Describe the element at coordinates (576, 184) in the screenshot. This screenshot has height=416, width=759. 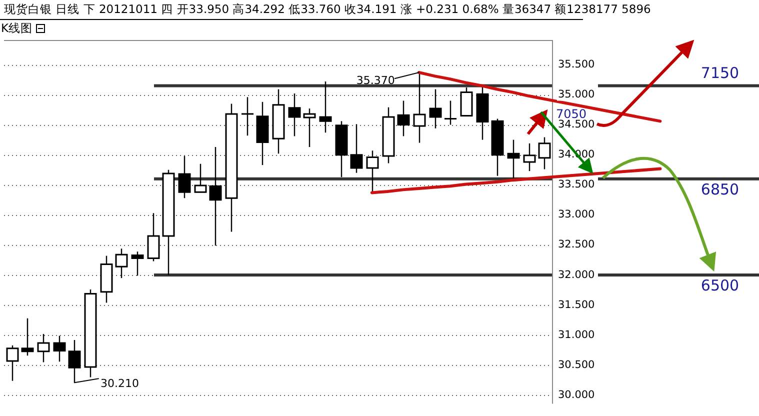
I see `y-tick-label: 33.500` at that location.